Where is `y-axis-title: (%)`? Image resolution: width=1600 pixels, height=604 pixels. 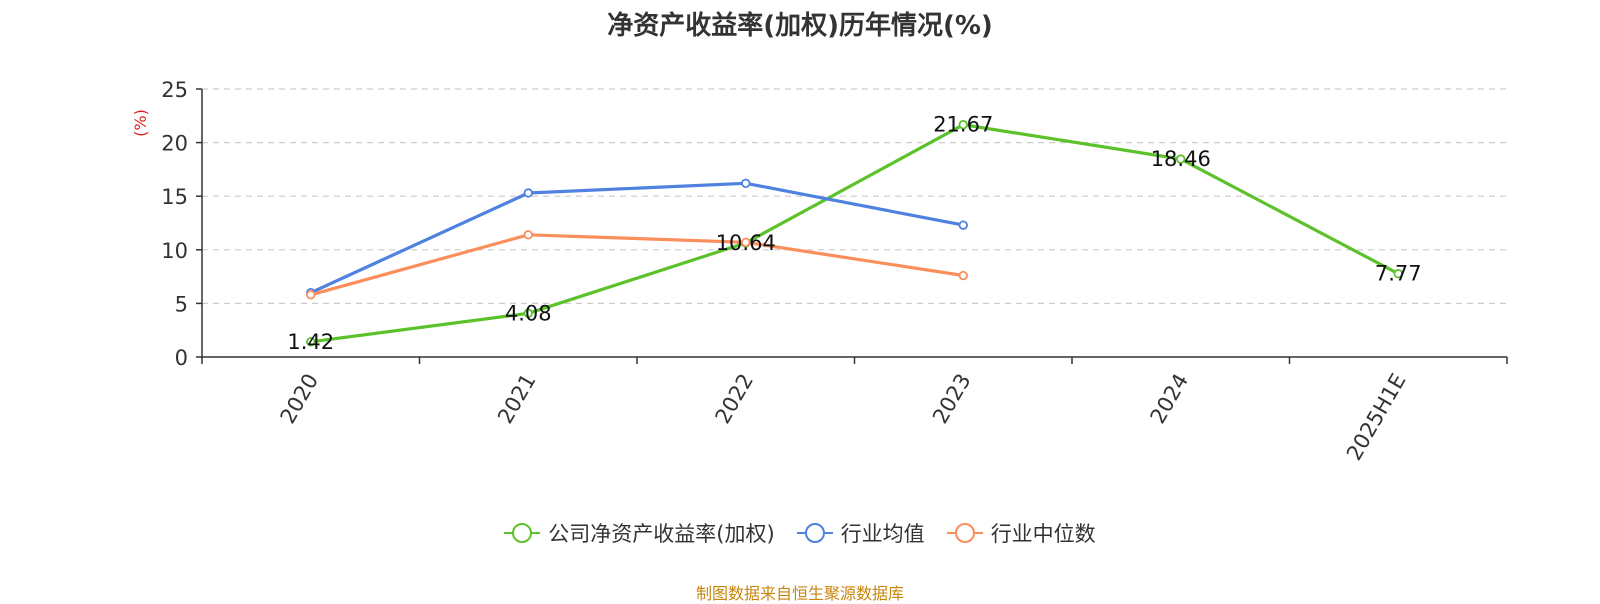
y-axis-title: (%) is located at coordinates (140, 123).